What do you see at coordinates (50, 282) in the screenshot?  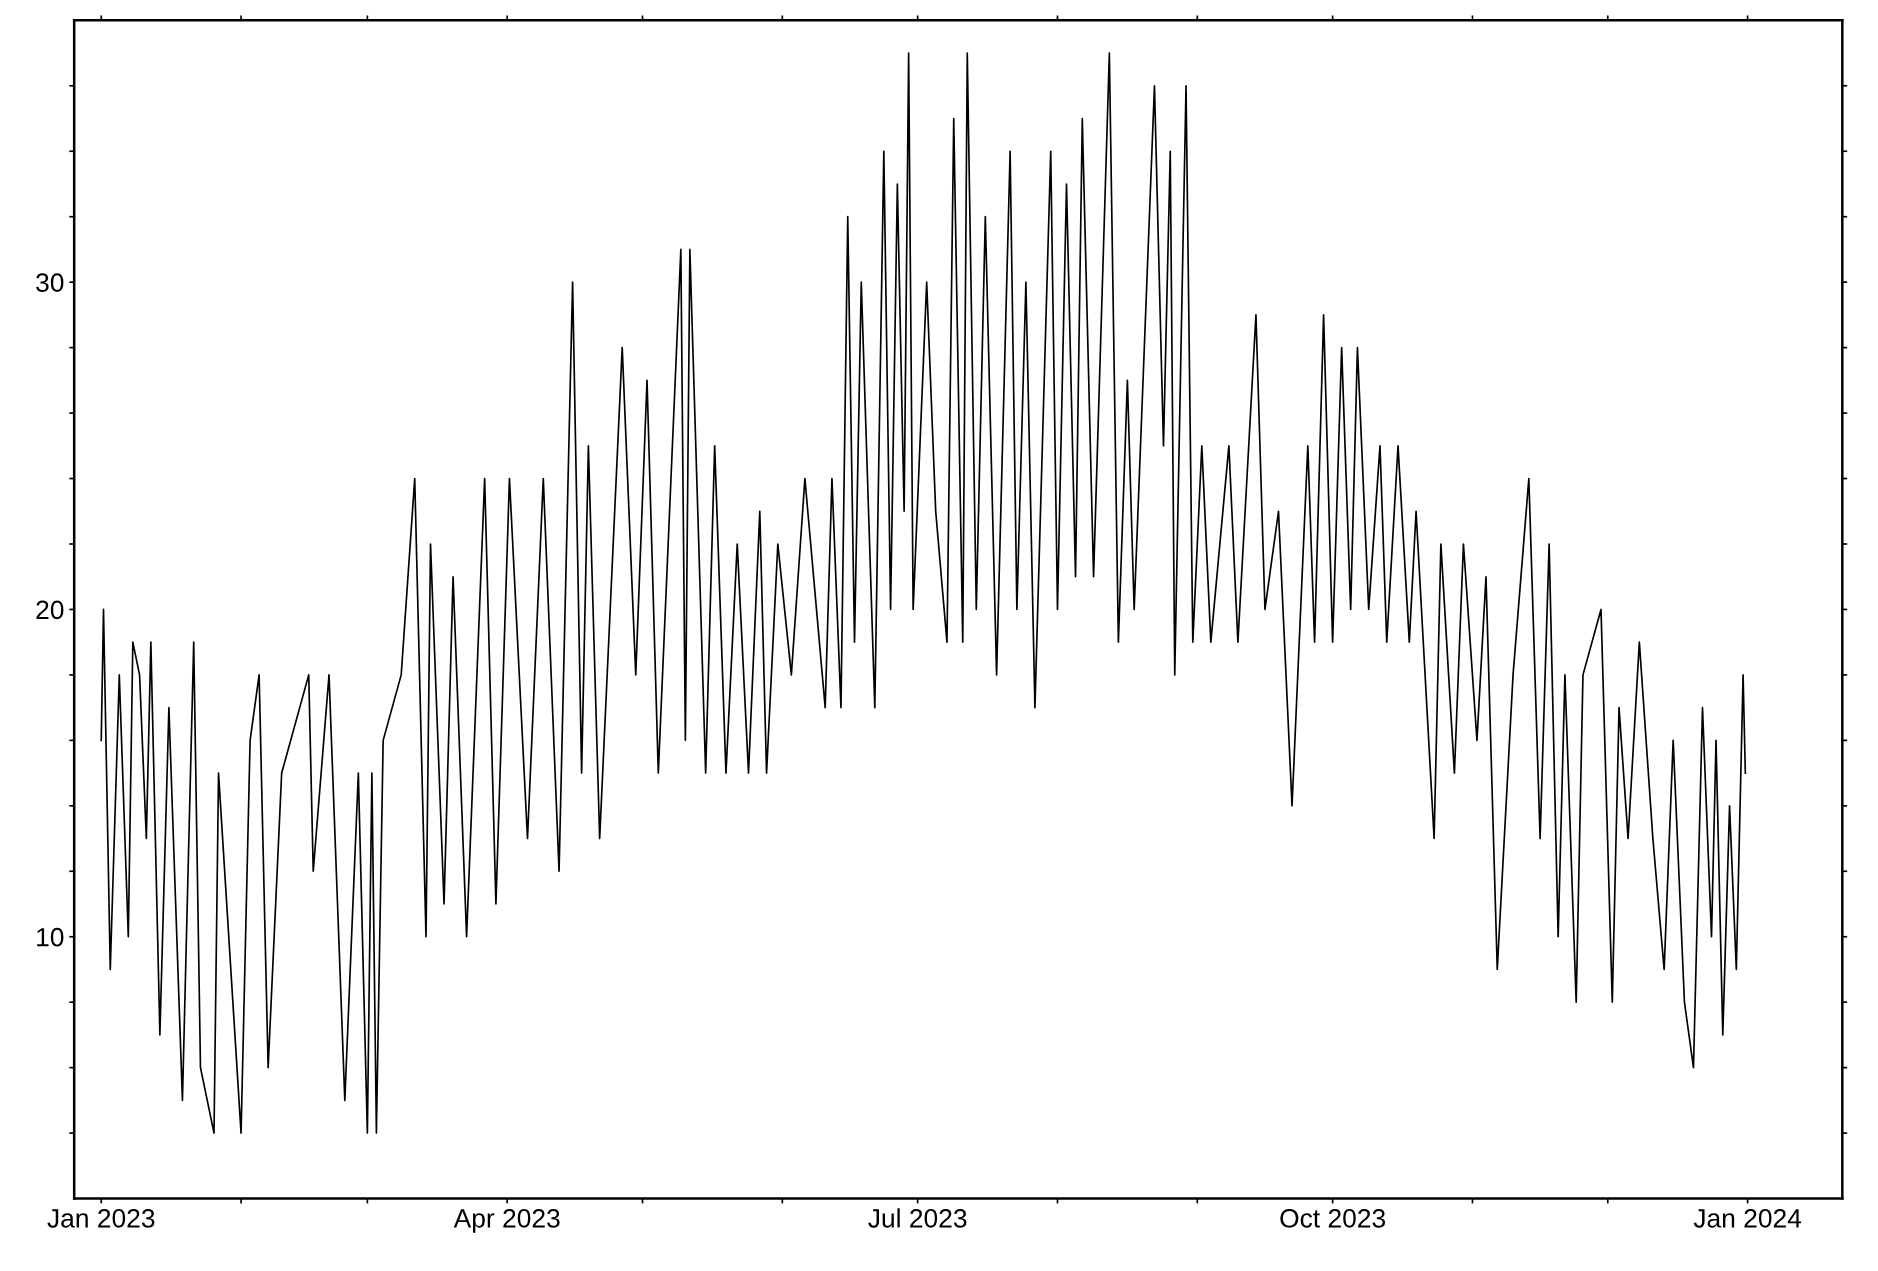 I see `y-tick-label: 30` at bounding box center [50, 282].